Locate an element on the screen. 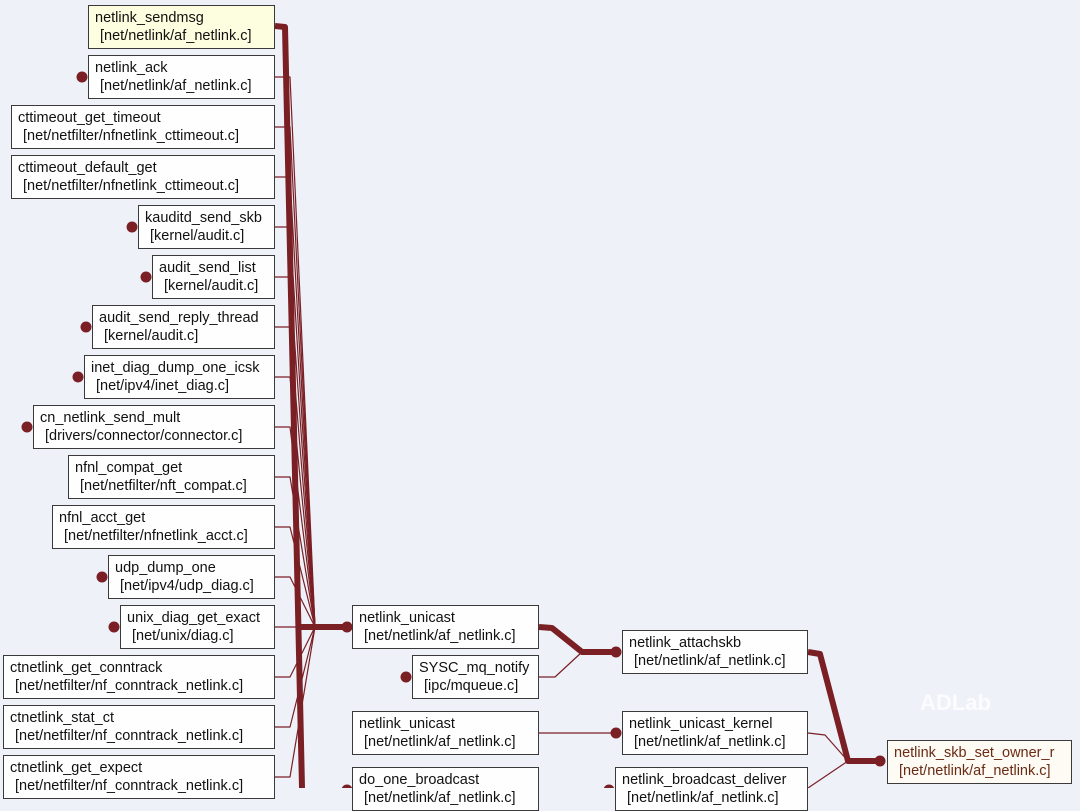 This screenshot has height=811, width=1080. function-name: audit_send_reply_thread is located at coordinates (179, 318).